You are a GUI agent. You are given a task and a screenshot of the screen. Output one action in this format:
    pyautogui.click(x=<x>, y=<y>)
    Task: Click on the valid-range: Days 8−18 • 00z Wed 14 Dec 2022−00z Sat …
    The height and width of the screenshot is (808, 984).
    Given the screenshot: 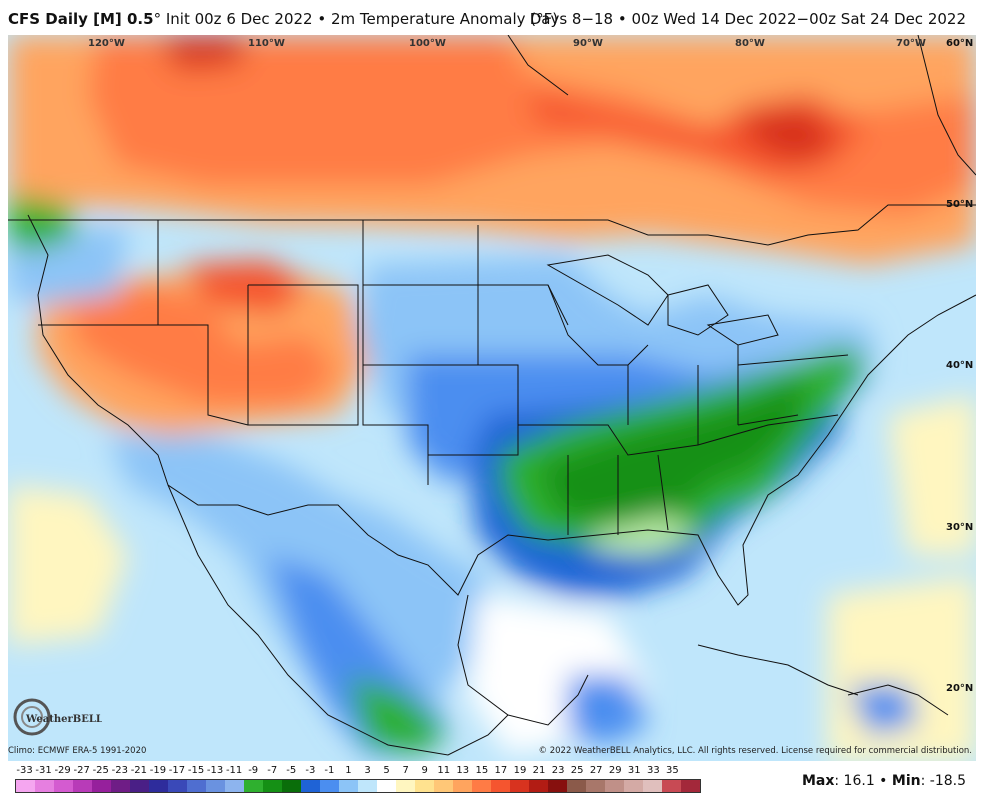 What is the action you would take?
    pyautogui.click(x=747, y=19)
    